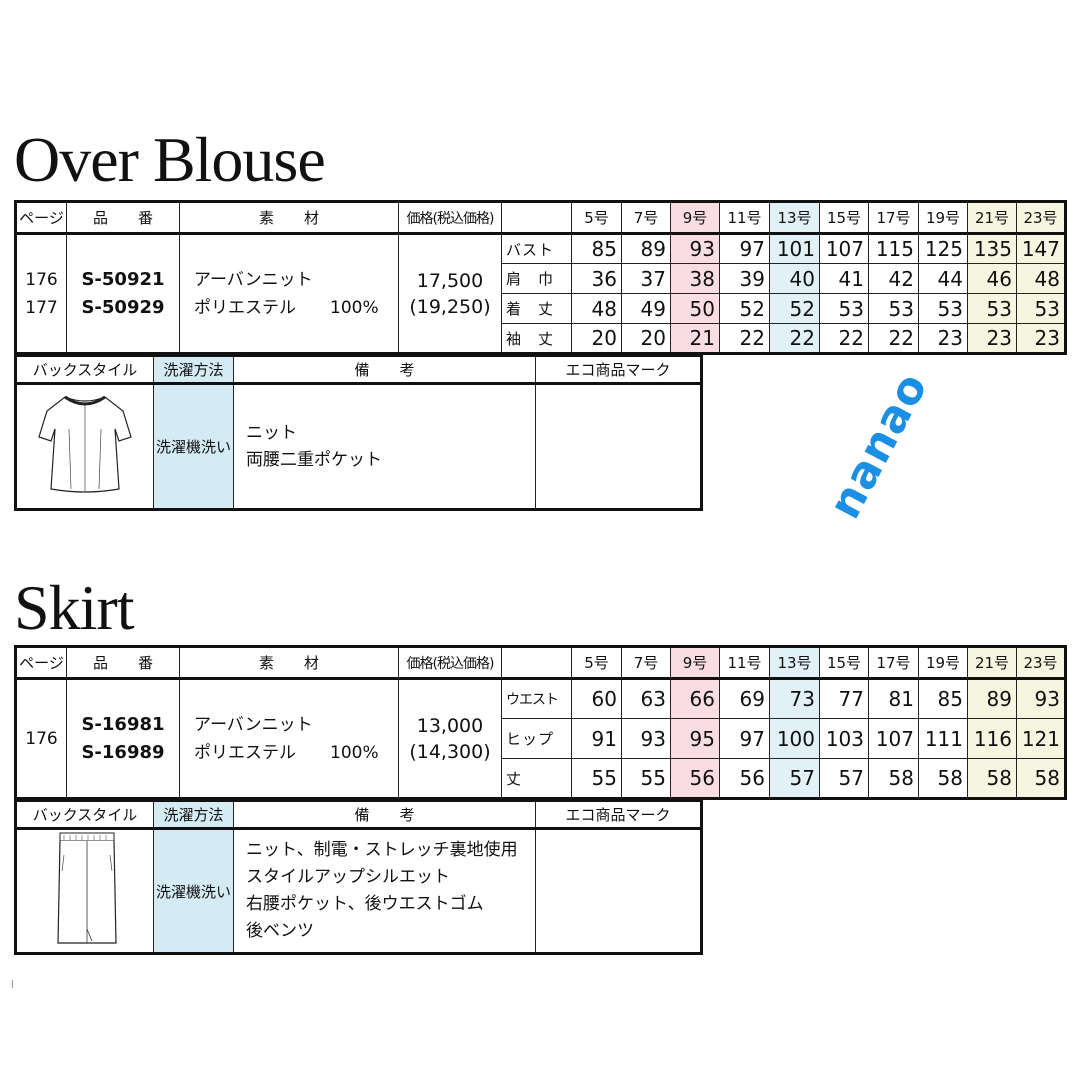 The image size is (1080, 1080). What do you see at coordinates (41, 738) in the screenshot?
I see `page-numbers: 176` at bounding box center [41, 738].